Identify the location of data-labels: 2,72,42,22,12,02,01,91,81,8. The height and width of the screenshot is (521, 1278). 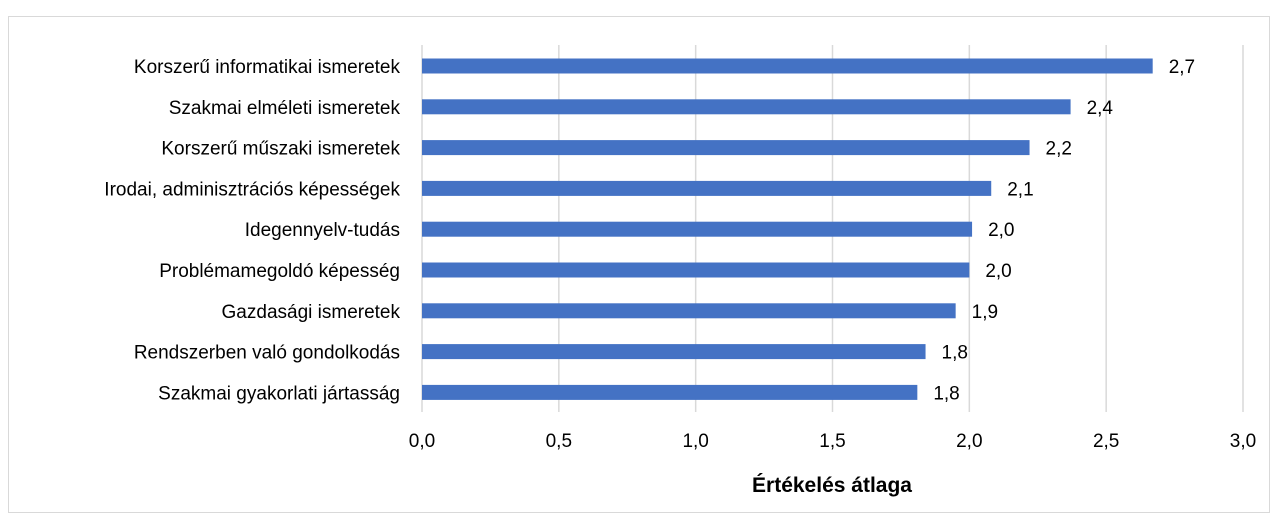
(1064, 230).